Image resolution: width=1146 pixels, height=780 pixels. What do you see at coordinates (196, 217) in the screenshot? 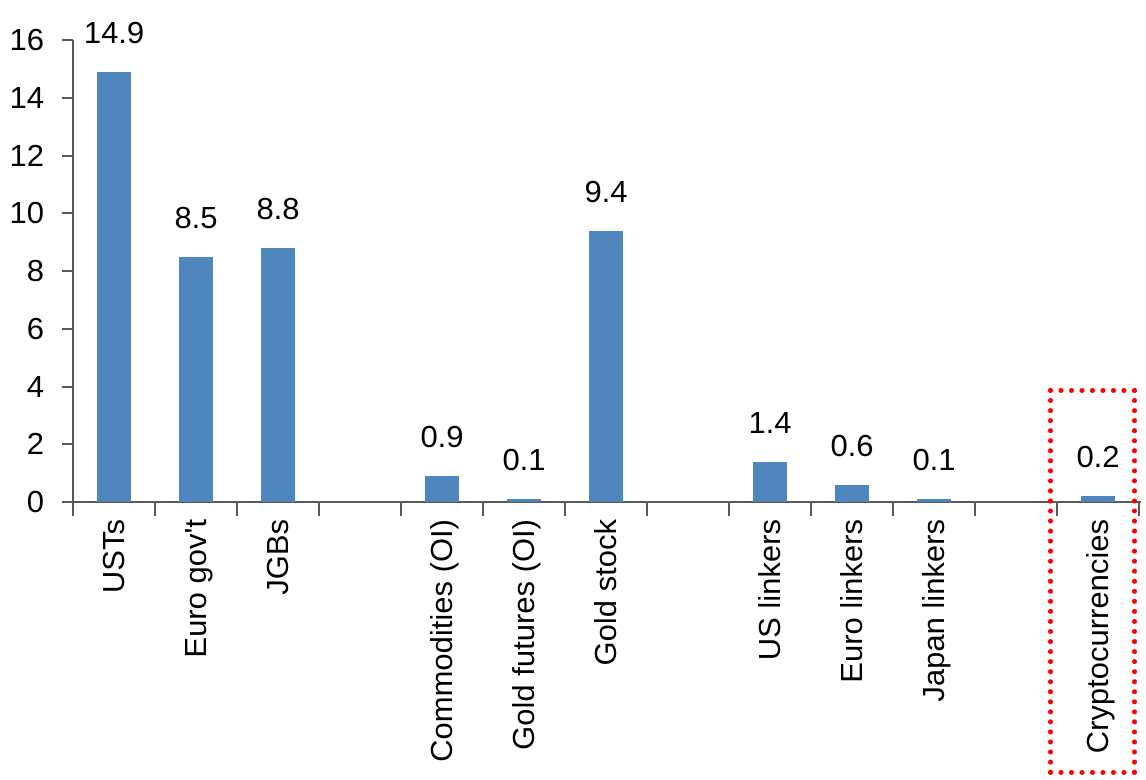
I see `bar-value-label: 8.5` at bounding box center [196, 217].